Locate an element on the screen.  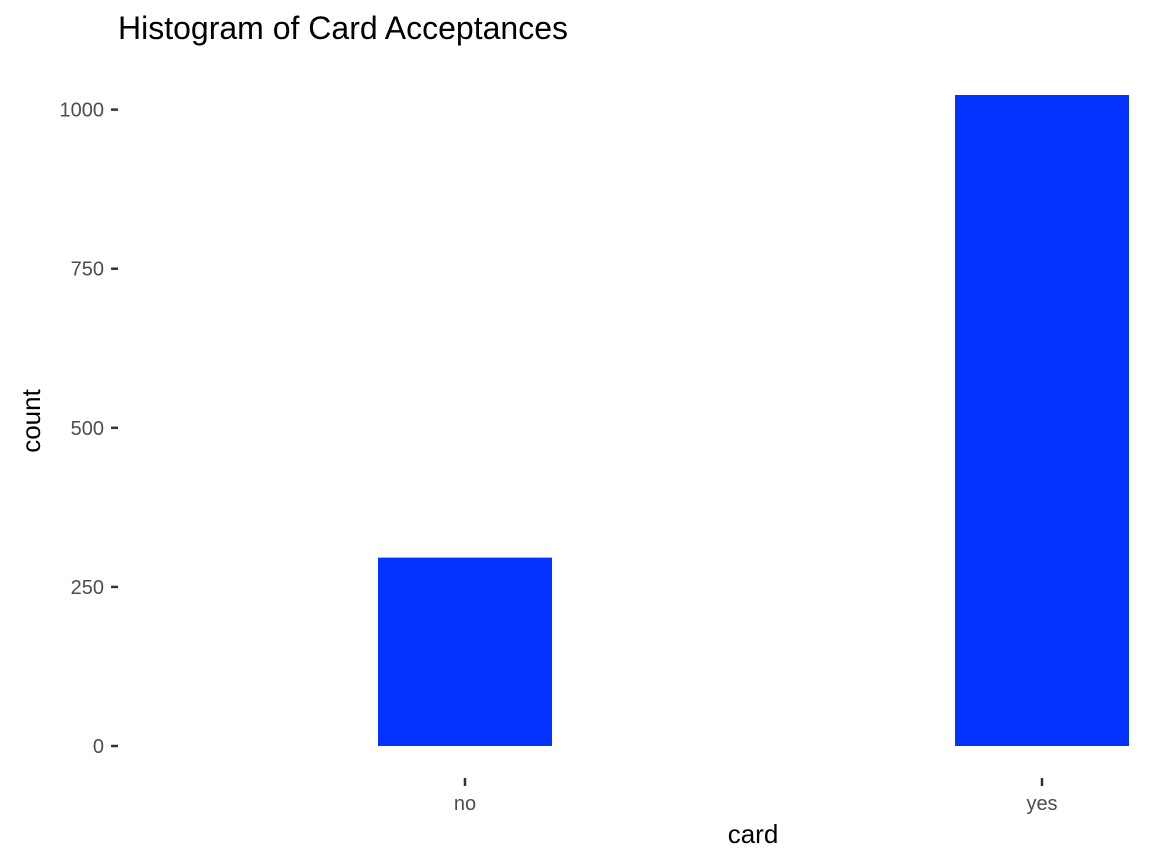
x-tick-label: no is located at coordinates (465, 804).